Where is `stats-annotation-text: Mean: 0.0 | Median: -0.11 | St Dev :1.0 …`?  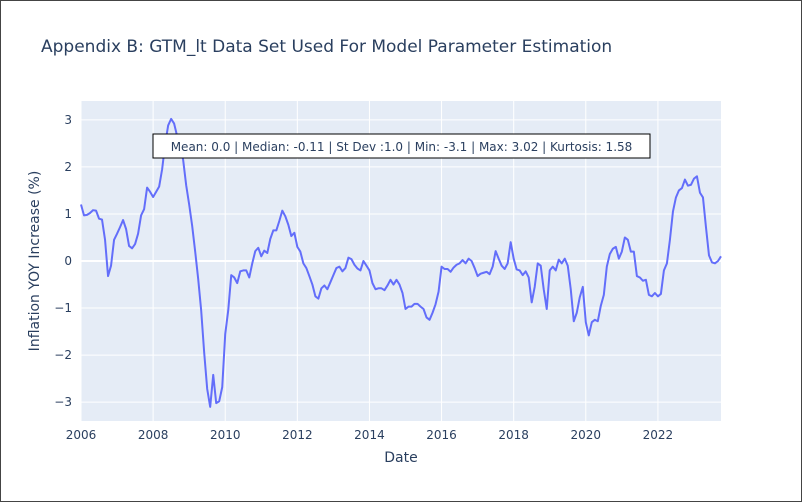 stats-annotation-text: Mean: 0.0 | Median: -0.11 | St Dev :1.0 … is located at coordinates (402, 147).